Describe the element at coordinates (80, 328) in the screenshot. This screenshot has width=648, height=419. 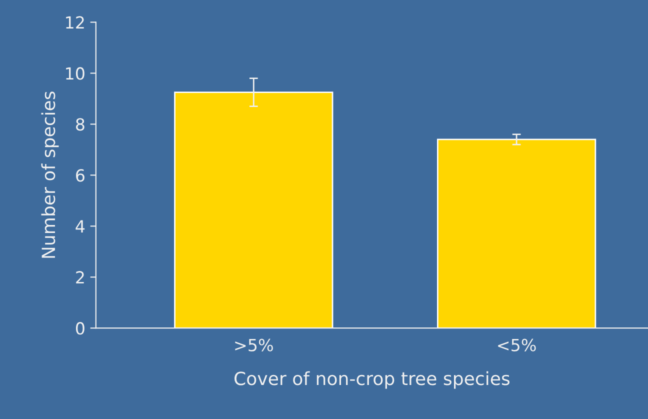
I see `y-tick-label: 0` at that location.